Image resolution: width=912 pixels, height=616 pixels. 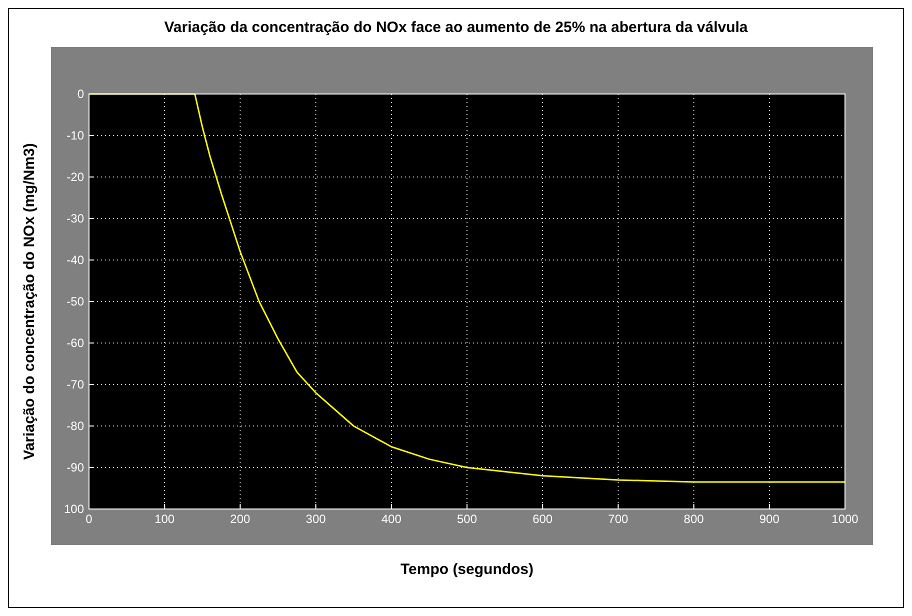 I want to click on x-tick-label: 800, so click(x=694, y=519).